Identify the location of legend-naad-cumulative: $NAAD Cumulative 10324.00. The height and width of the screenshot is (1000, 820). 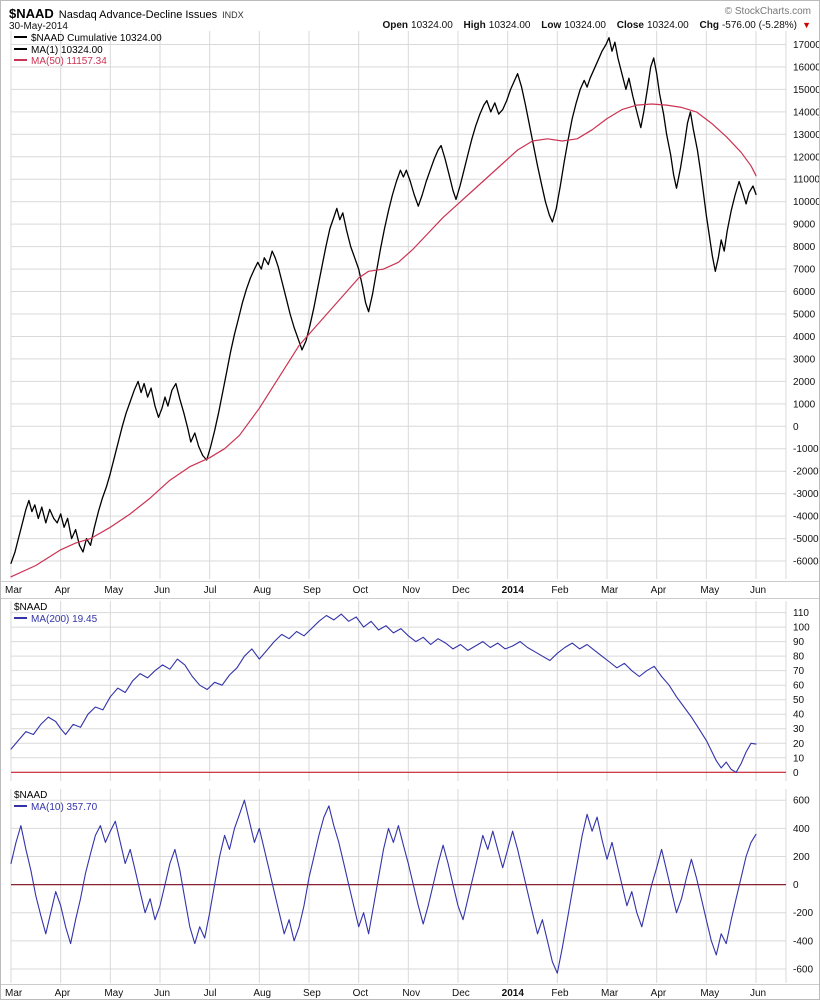
(88, 39).